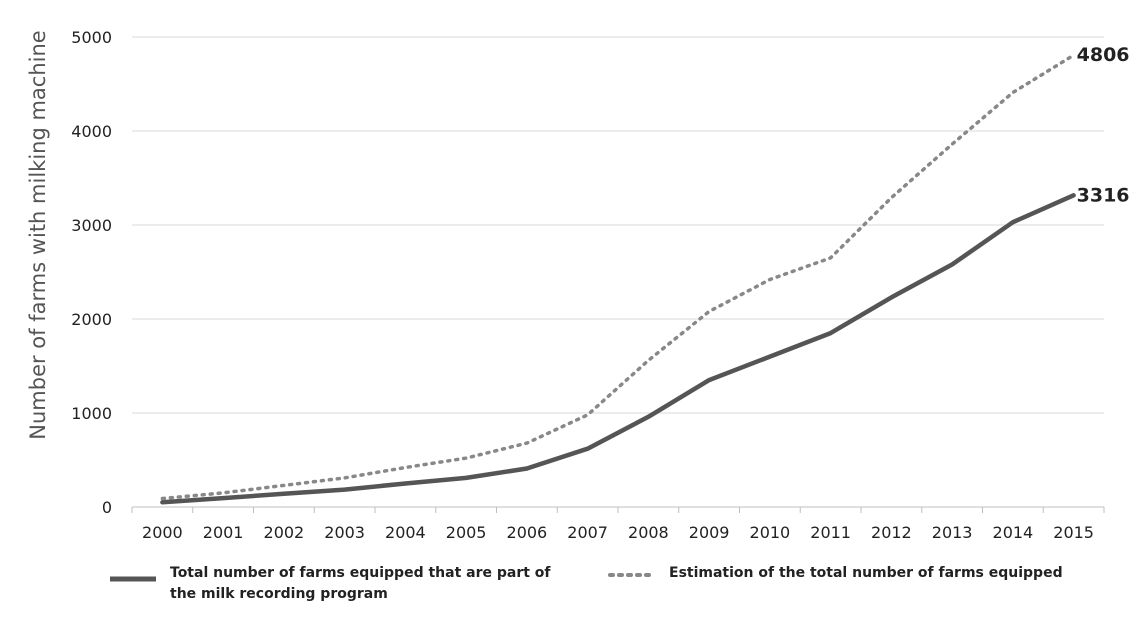  I want to click on x-tick-label: 2007, so click(587, 532).